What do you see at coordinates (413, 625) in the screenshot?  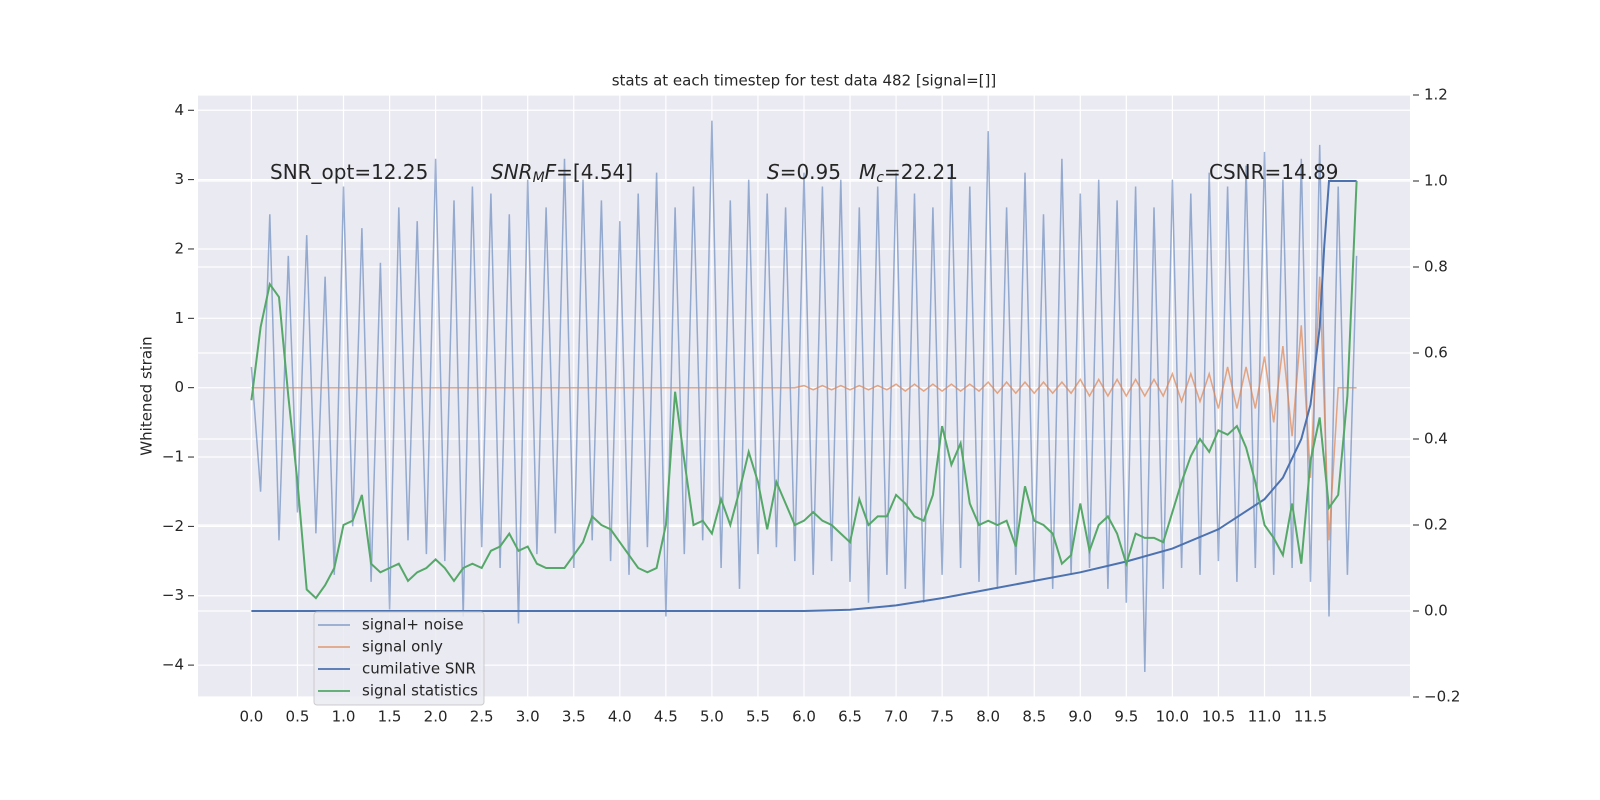 I see `legend-label: signal+ noise` at bounding box center [413, 625].